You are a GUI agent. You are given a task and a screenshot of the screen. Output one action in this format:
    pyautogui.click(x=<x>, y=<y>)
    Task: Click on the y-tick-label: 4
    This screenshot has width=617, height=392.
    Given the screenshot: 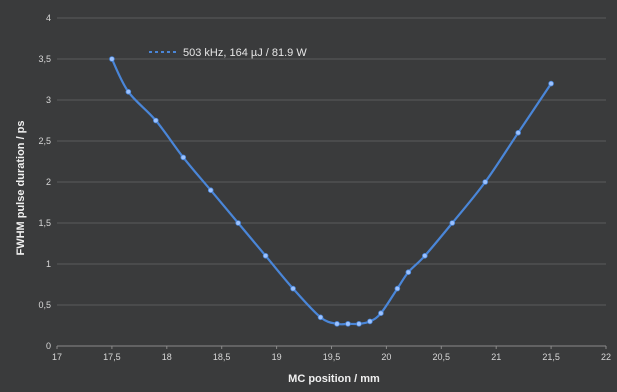 What is the action you would take?
    pyautogui.click(x=48, y=18)
    